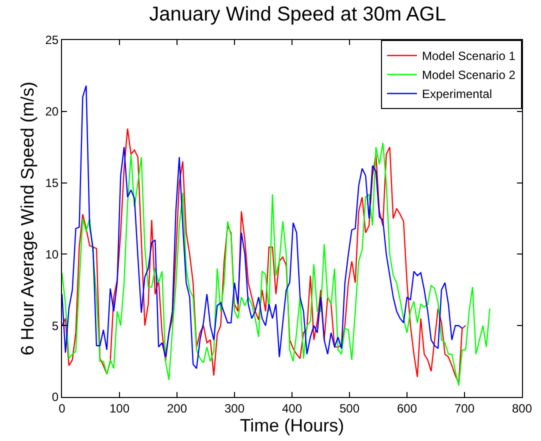 This screenshot has height=441, width=541. Describe the element at coordinates (119, 408) in the screenshot. I see `x-tick-label: 100` at that location.